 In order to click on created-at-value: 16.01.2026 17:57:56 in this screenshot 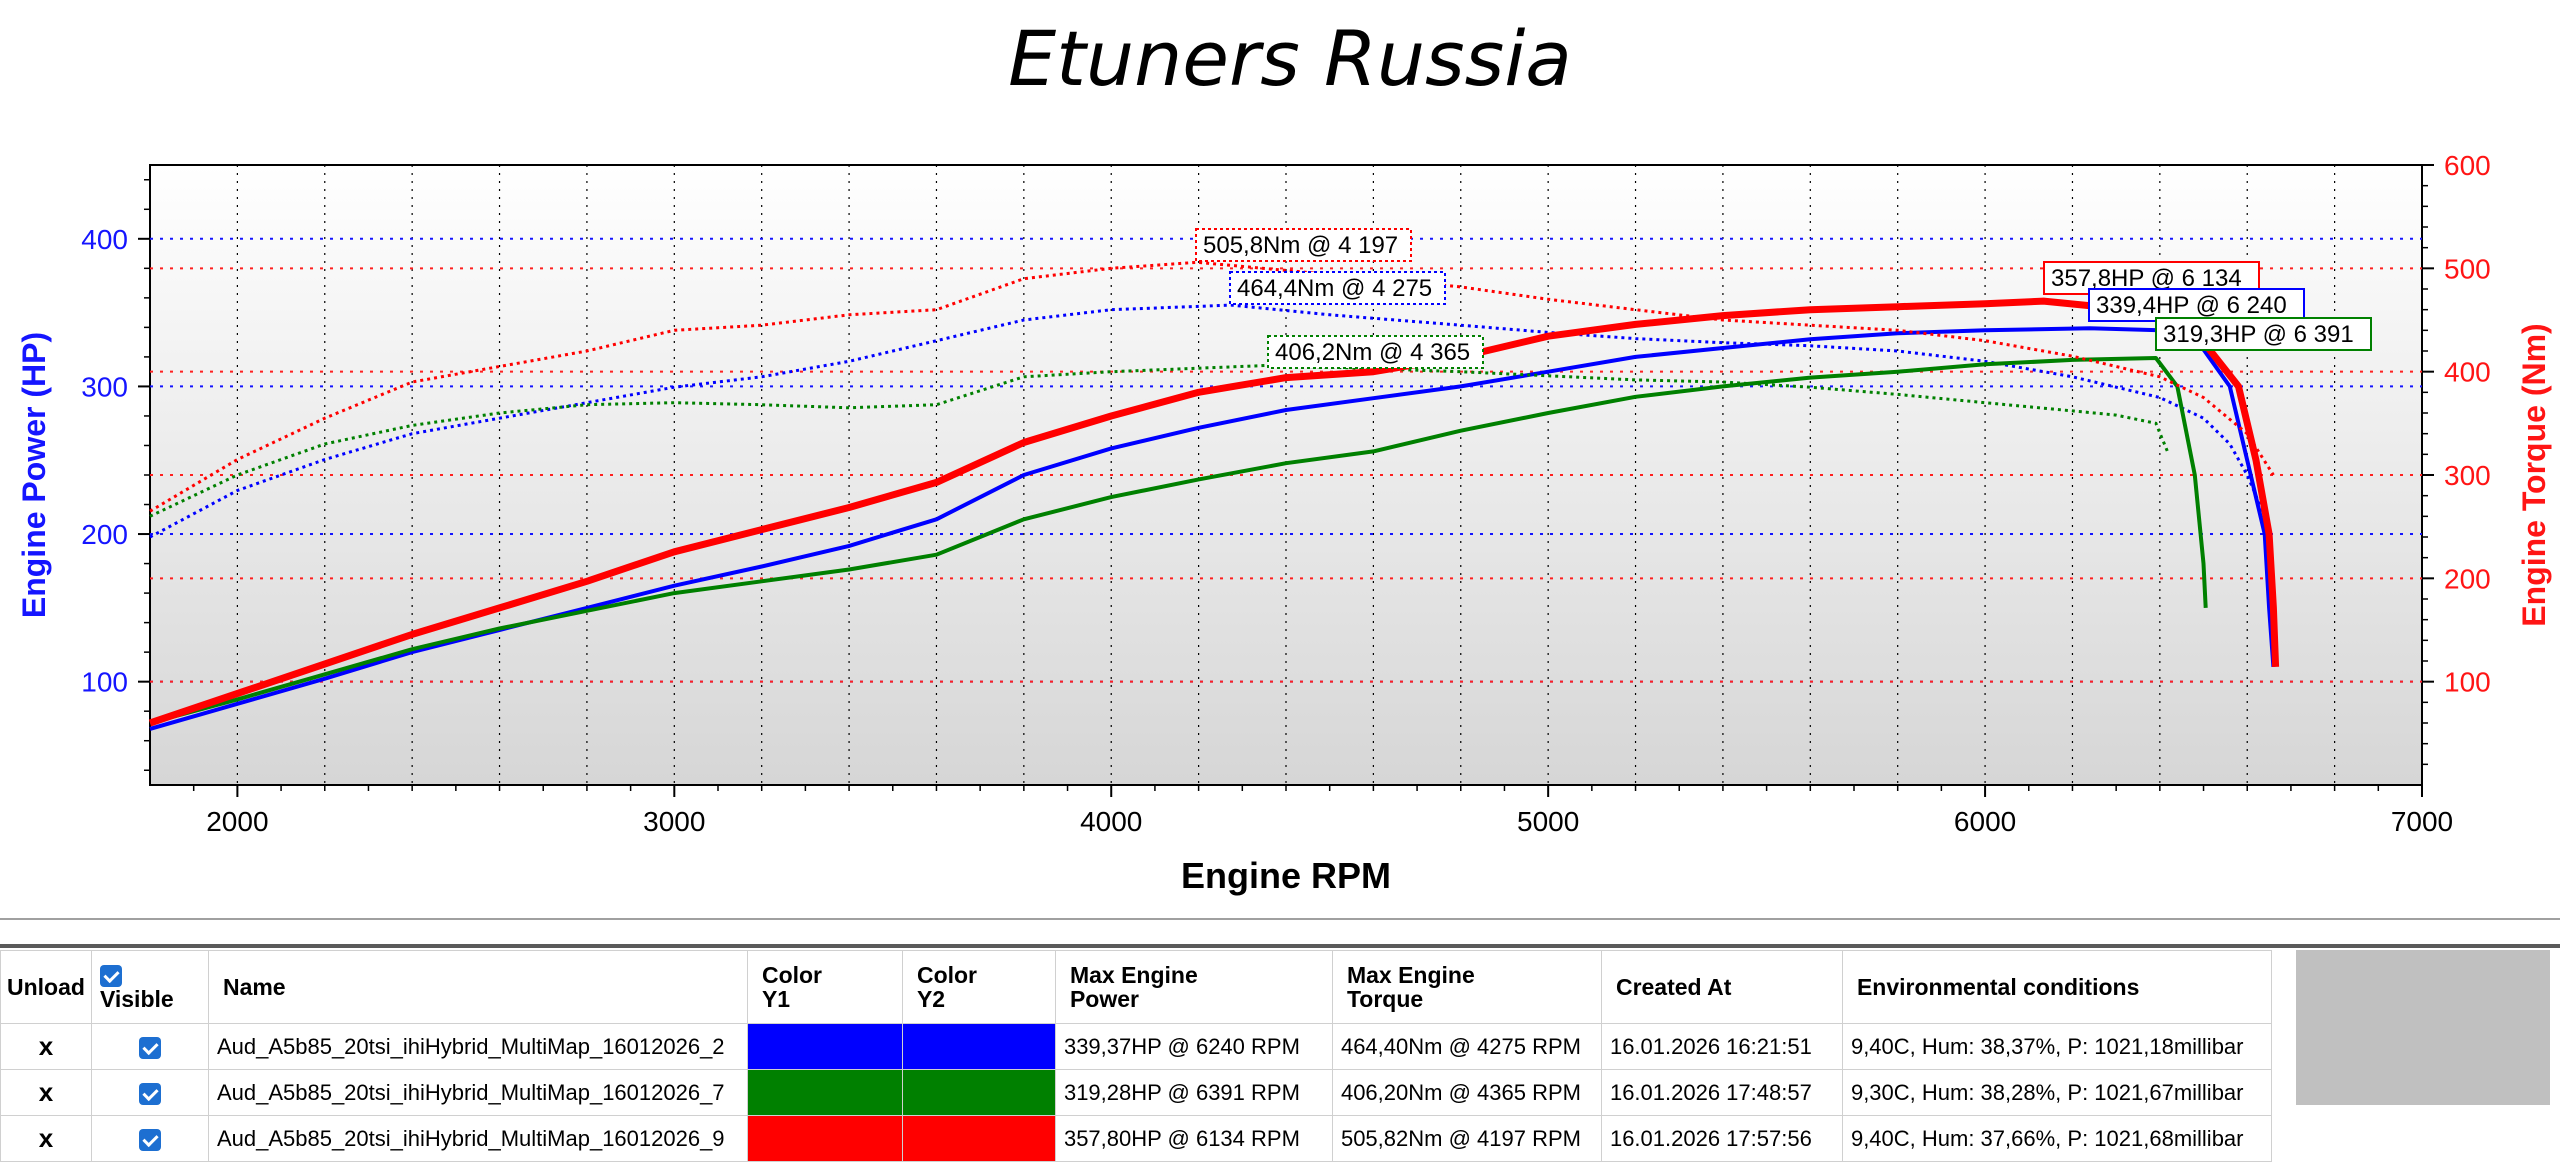, I will do `click(1721, 1138)`.